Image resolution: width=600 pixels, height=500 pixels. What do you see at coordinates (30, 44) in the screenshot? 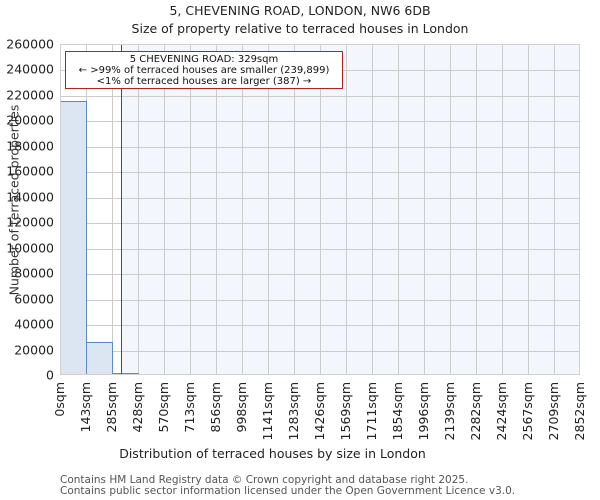
I see `y-tick-label: 260000` at bounding box center [30, 44].